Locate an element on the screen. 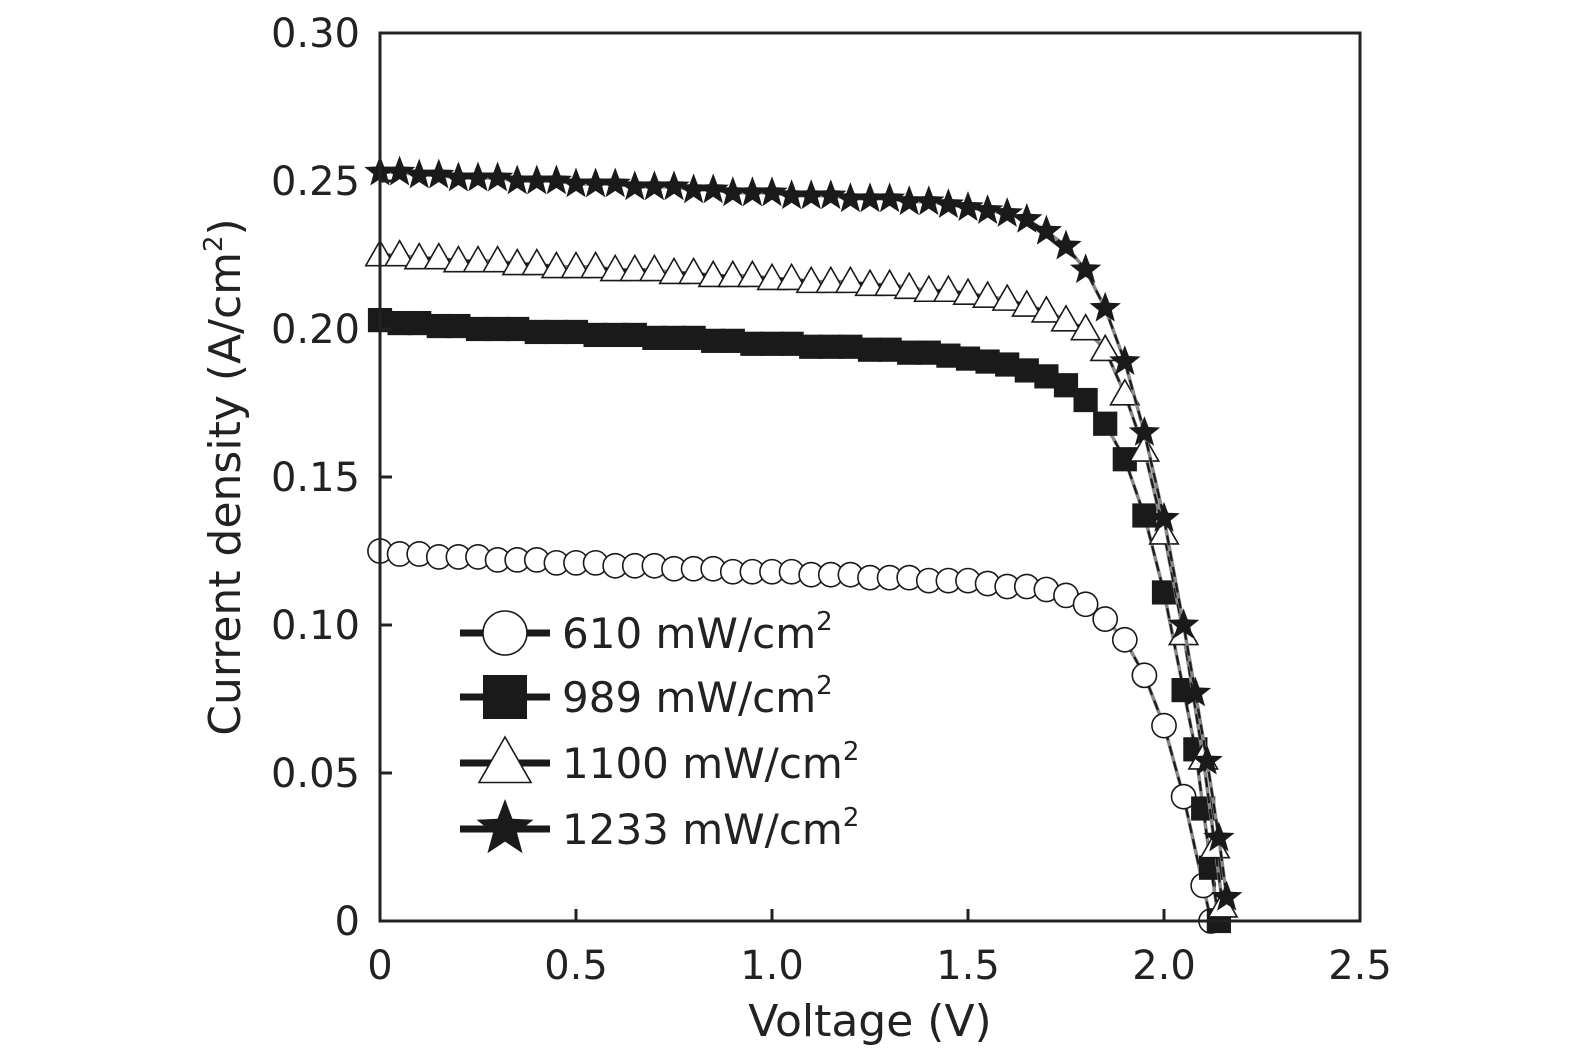 The width and height of the screenshot is (1575, 1061). legend-label: 1100 mW/cm2 is located at coordinates (710, 762).